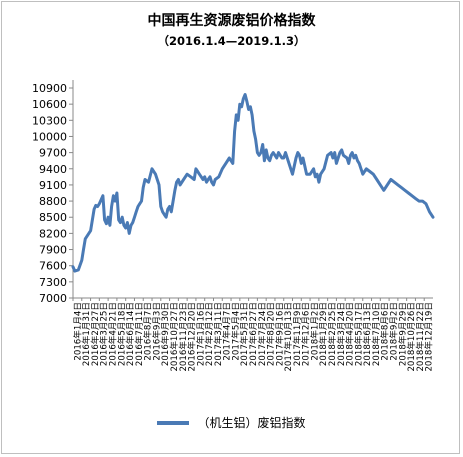 Image resolution: width=463 pixels, height=457 pixels. Describe the element at coordinates (49, 88) in the screenshot. I see `y-tick-label: 10900` at that location.